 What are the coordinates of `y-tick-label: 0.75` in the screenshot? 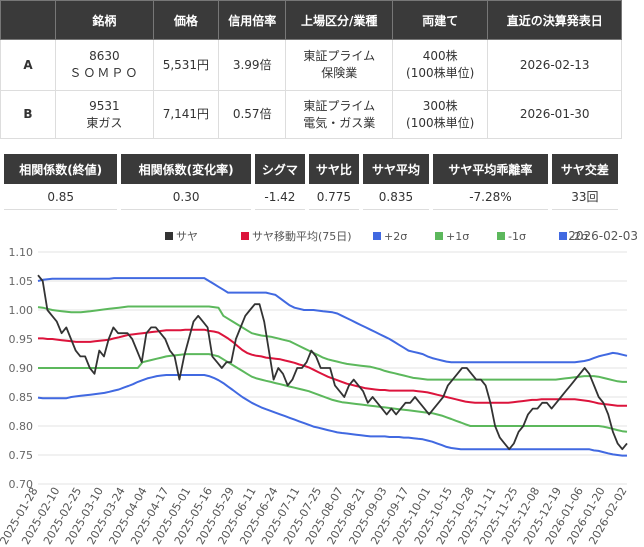 It's located at (21, 455).